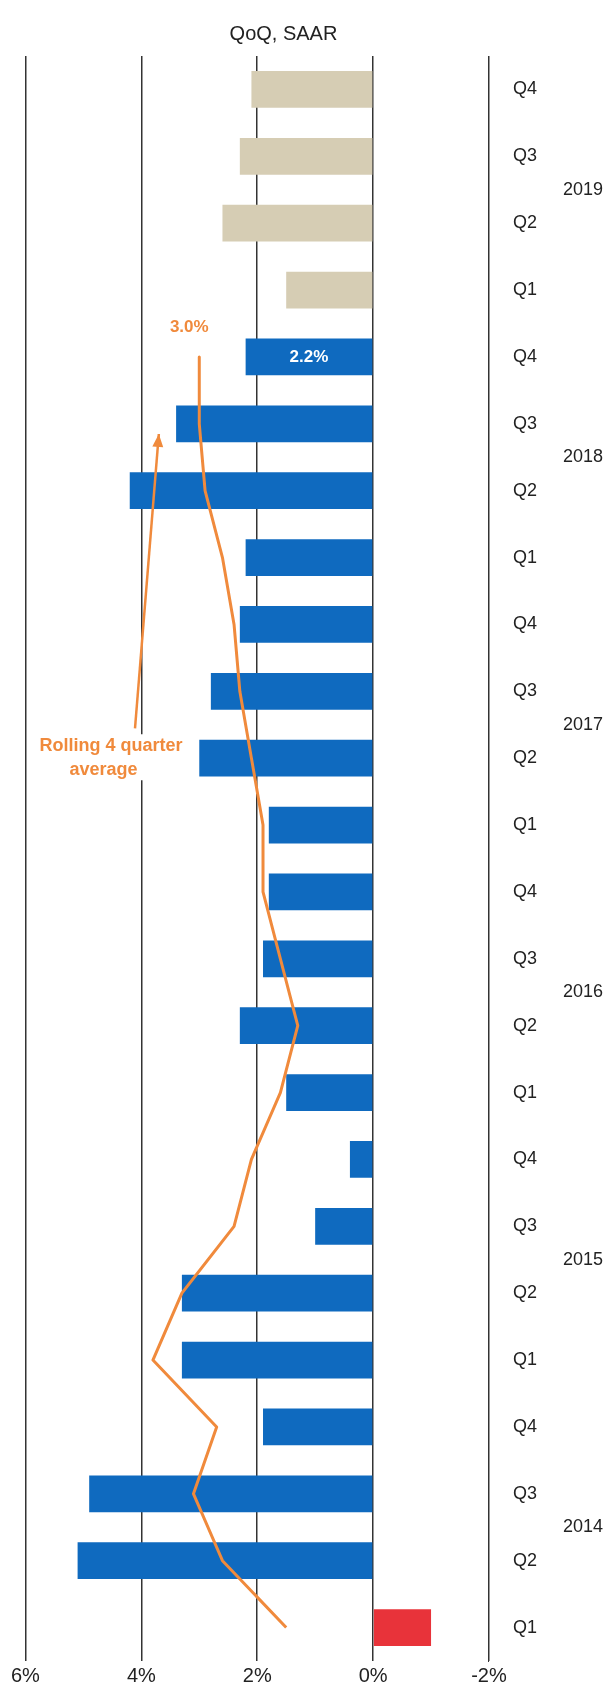 This screenshot has width=613, height=1703. Describe the element at coordinates (189, 326) in the screenshot. I see `data-label: 3.0%` at that location.